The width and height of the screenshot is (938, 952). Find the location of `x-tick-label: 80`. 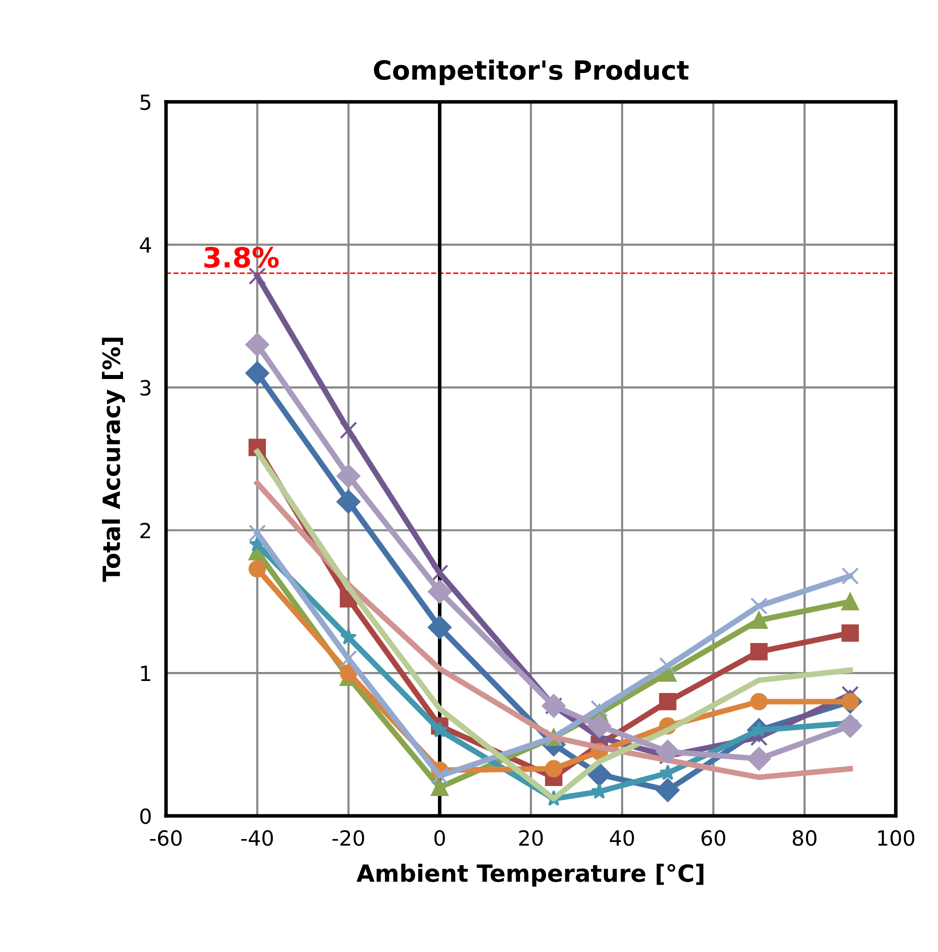

x-tick-label: 80 is located at coordinates (804, 838).